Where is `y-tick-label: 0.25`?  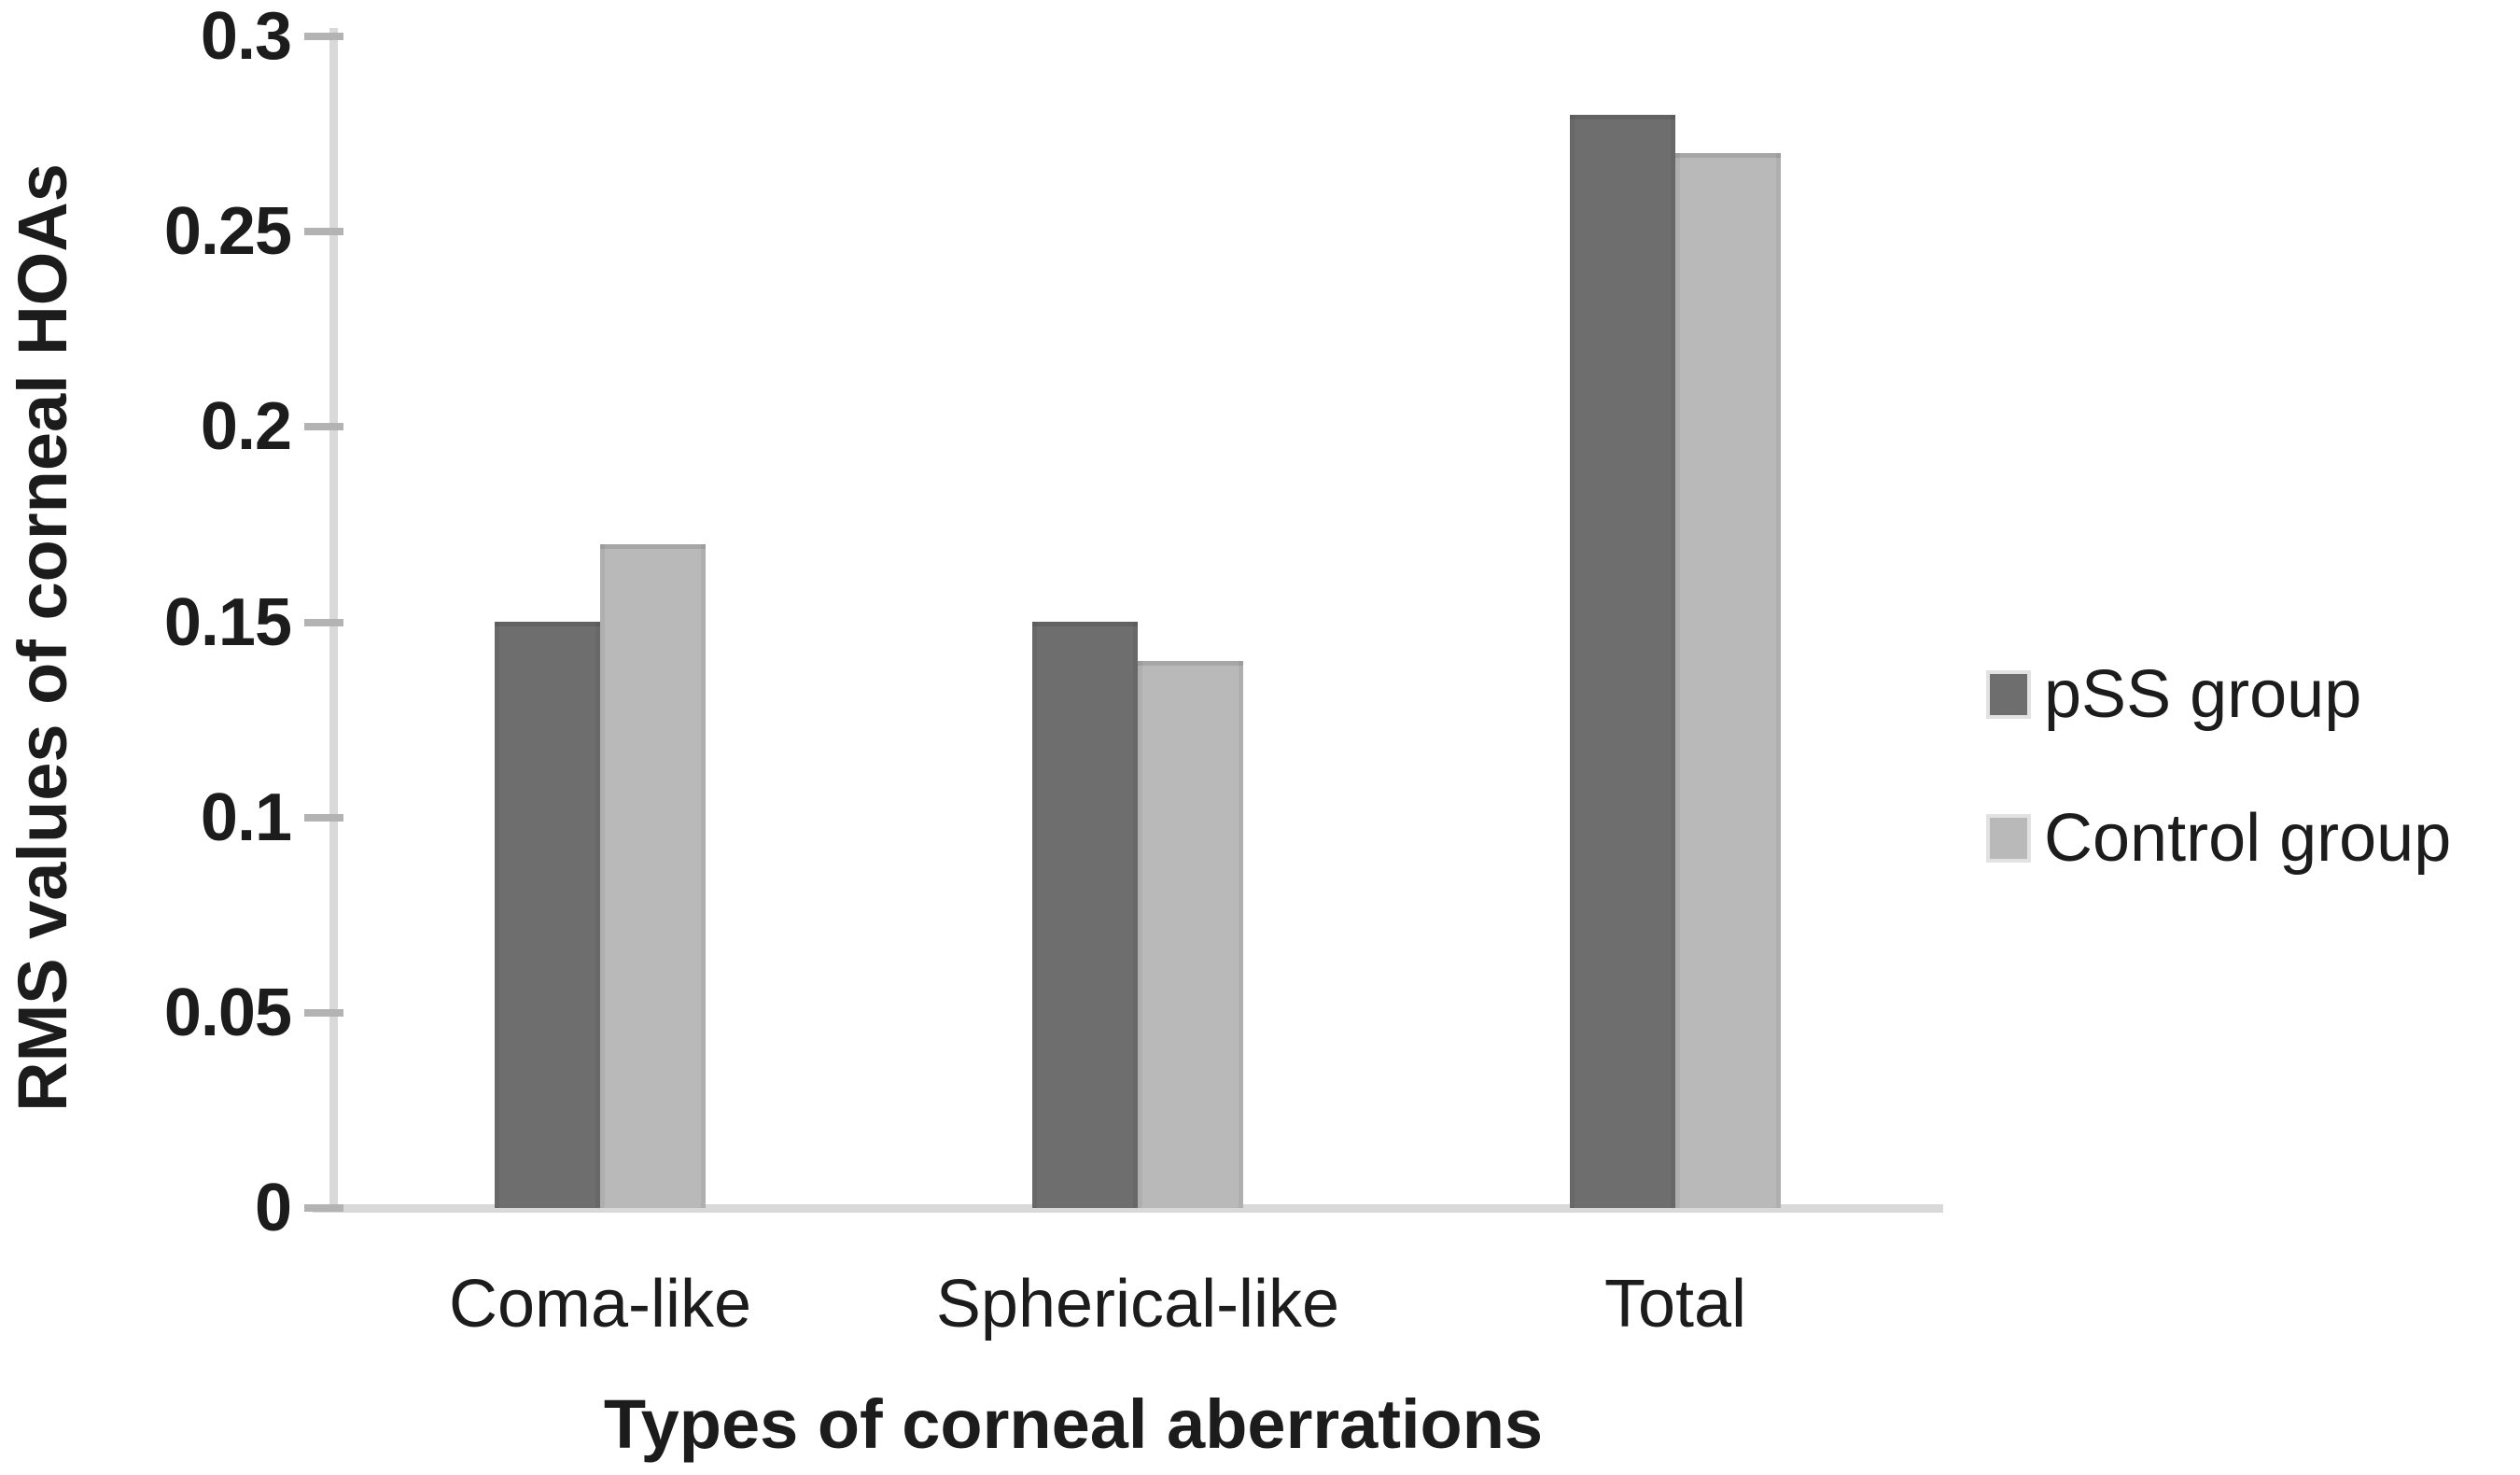
y-tick-label: 0.25 is located at coordinates (227, 232).